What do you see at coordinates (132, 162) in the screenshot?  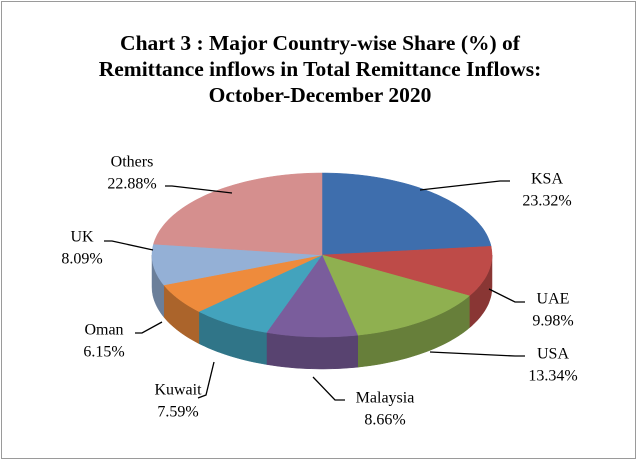 I see `slice-label: Others` at bounding box center [132, 162].